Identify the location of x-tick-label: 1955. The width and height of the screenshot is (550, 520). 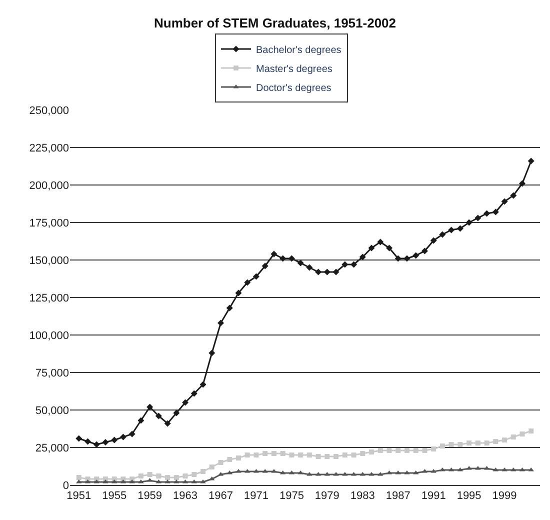
(114, 496).